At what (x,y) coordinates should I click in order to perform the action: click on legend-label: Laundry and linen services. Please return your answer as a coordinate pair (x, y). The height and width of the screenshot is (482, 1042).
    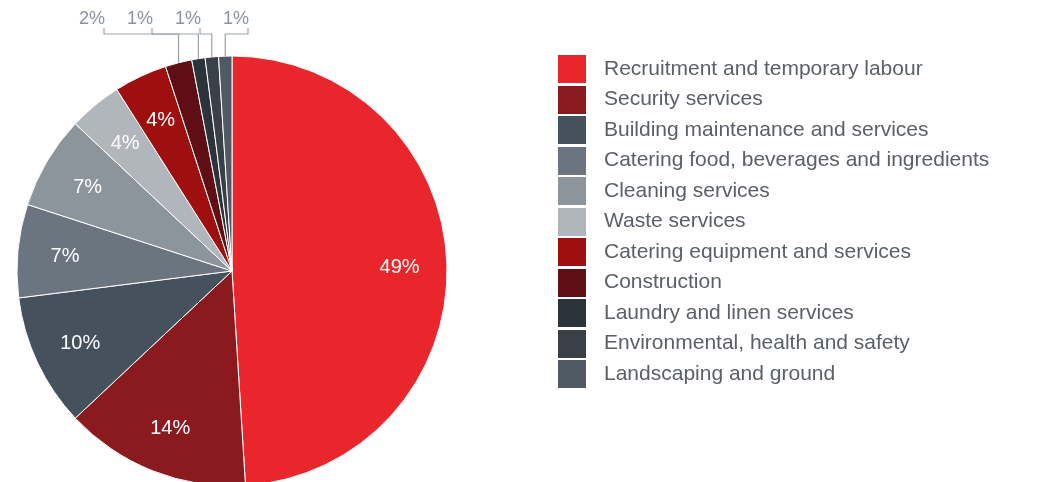
    Looking at the image, I should click on (729, 311).